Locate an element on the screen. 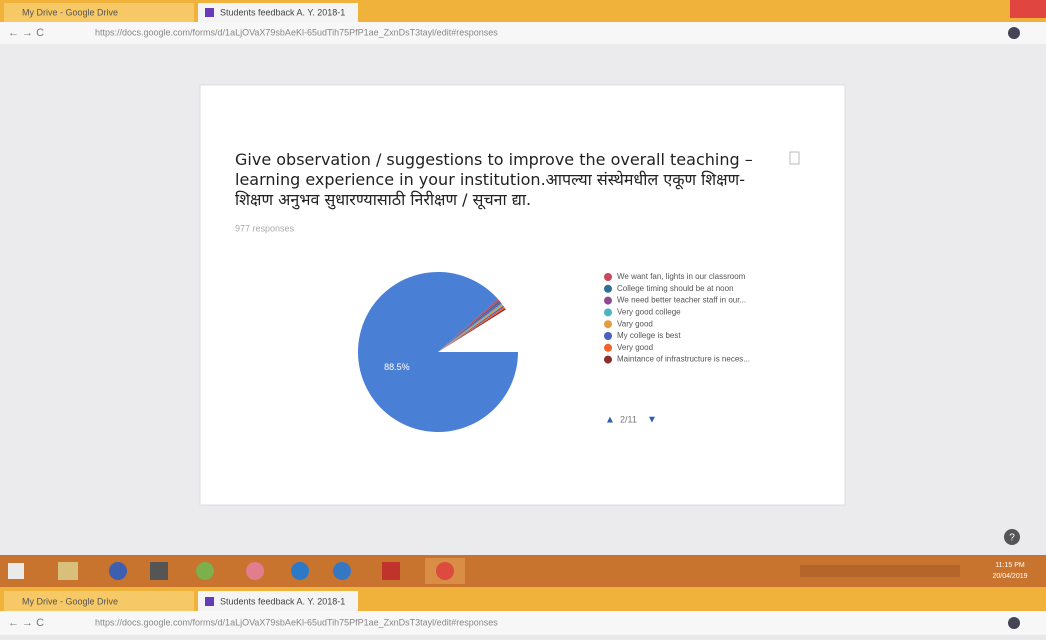  clock-time: 11:15 PM is located at coordinates (1010, 565).